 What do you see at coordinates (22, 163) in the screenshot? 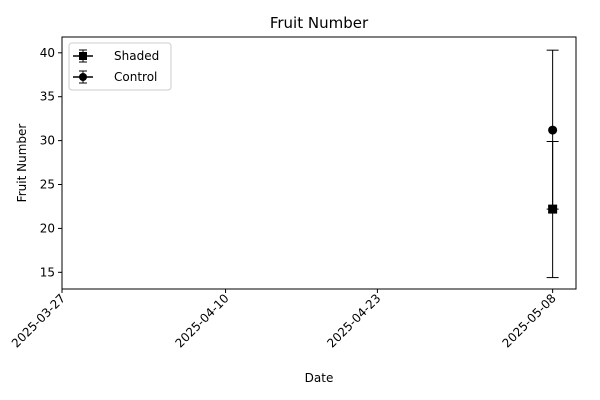
I see `y-axis-label: Fruit Number` at bounding box center [22, 163].